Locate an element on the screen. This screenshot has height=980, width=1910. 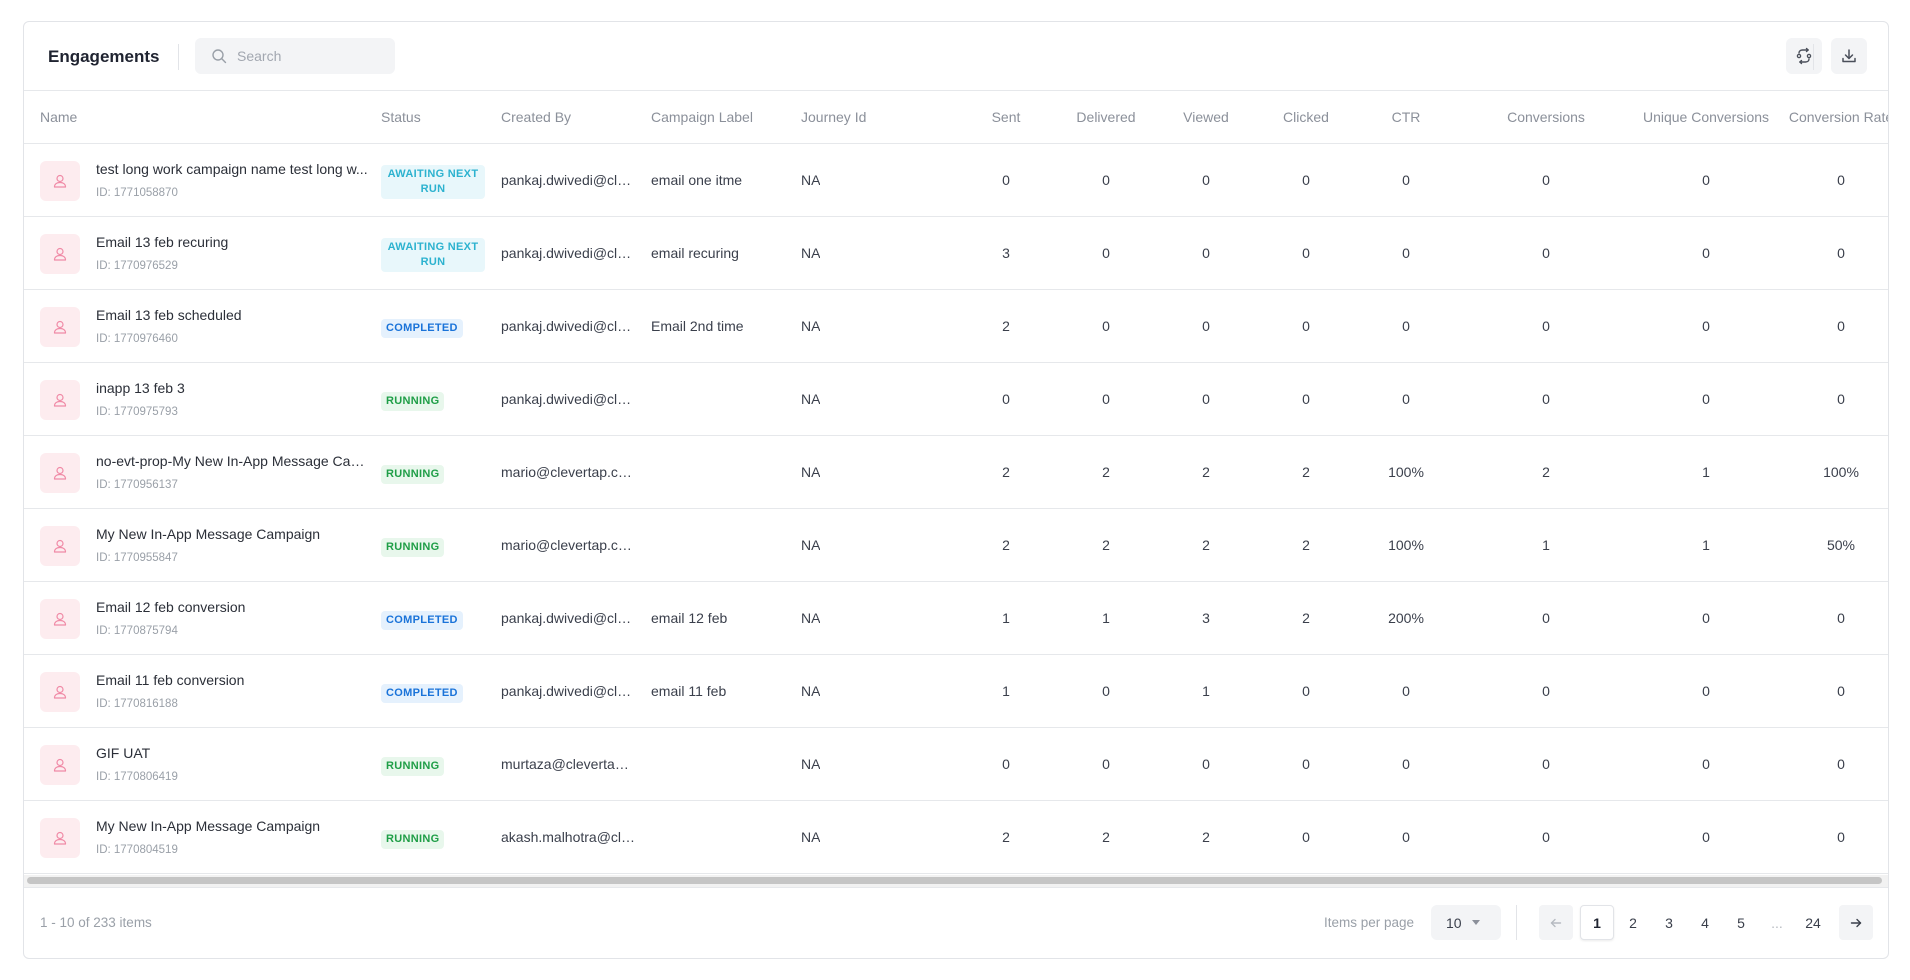
column-header-created-by: Created By is located at coordinates (536, 117).